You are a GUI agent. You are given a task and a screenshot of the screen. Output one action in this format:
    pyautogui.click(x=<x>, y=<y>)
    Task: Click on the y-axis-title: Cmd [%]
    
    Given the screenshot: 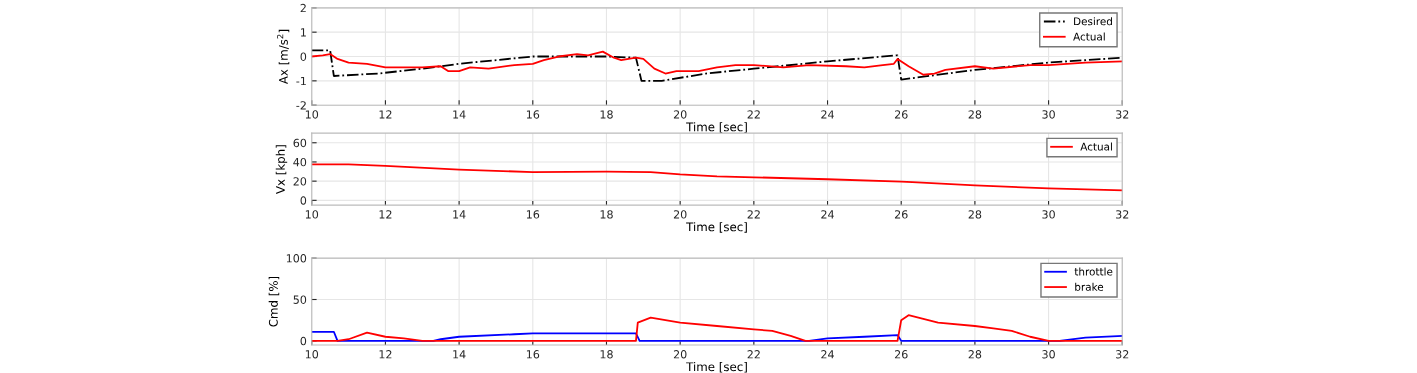 What is the action you would take?
    pyautogui.click(x=274, y=301)
    